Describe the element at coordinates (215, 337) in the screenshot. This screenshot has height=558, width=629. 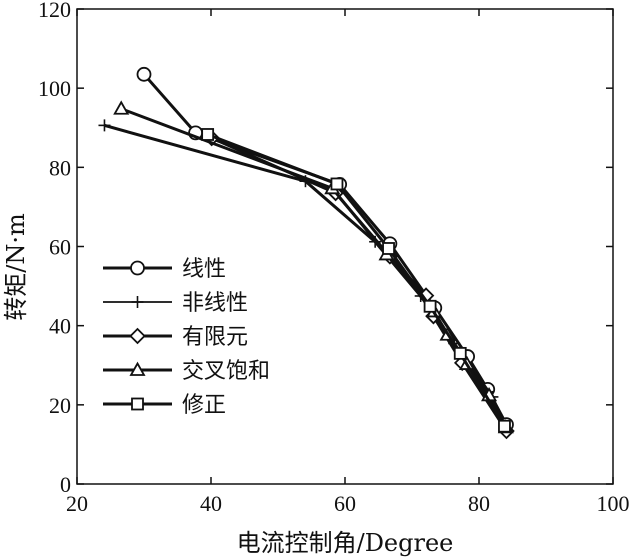
I see `legend-label: 有限元` at that location.